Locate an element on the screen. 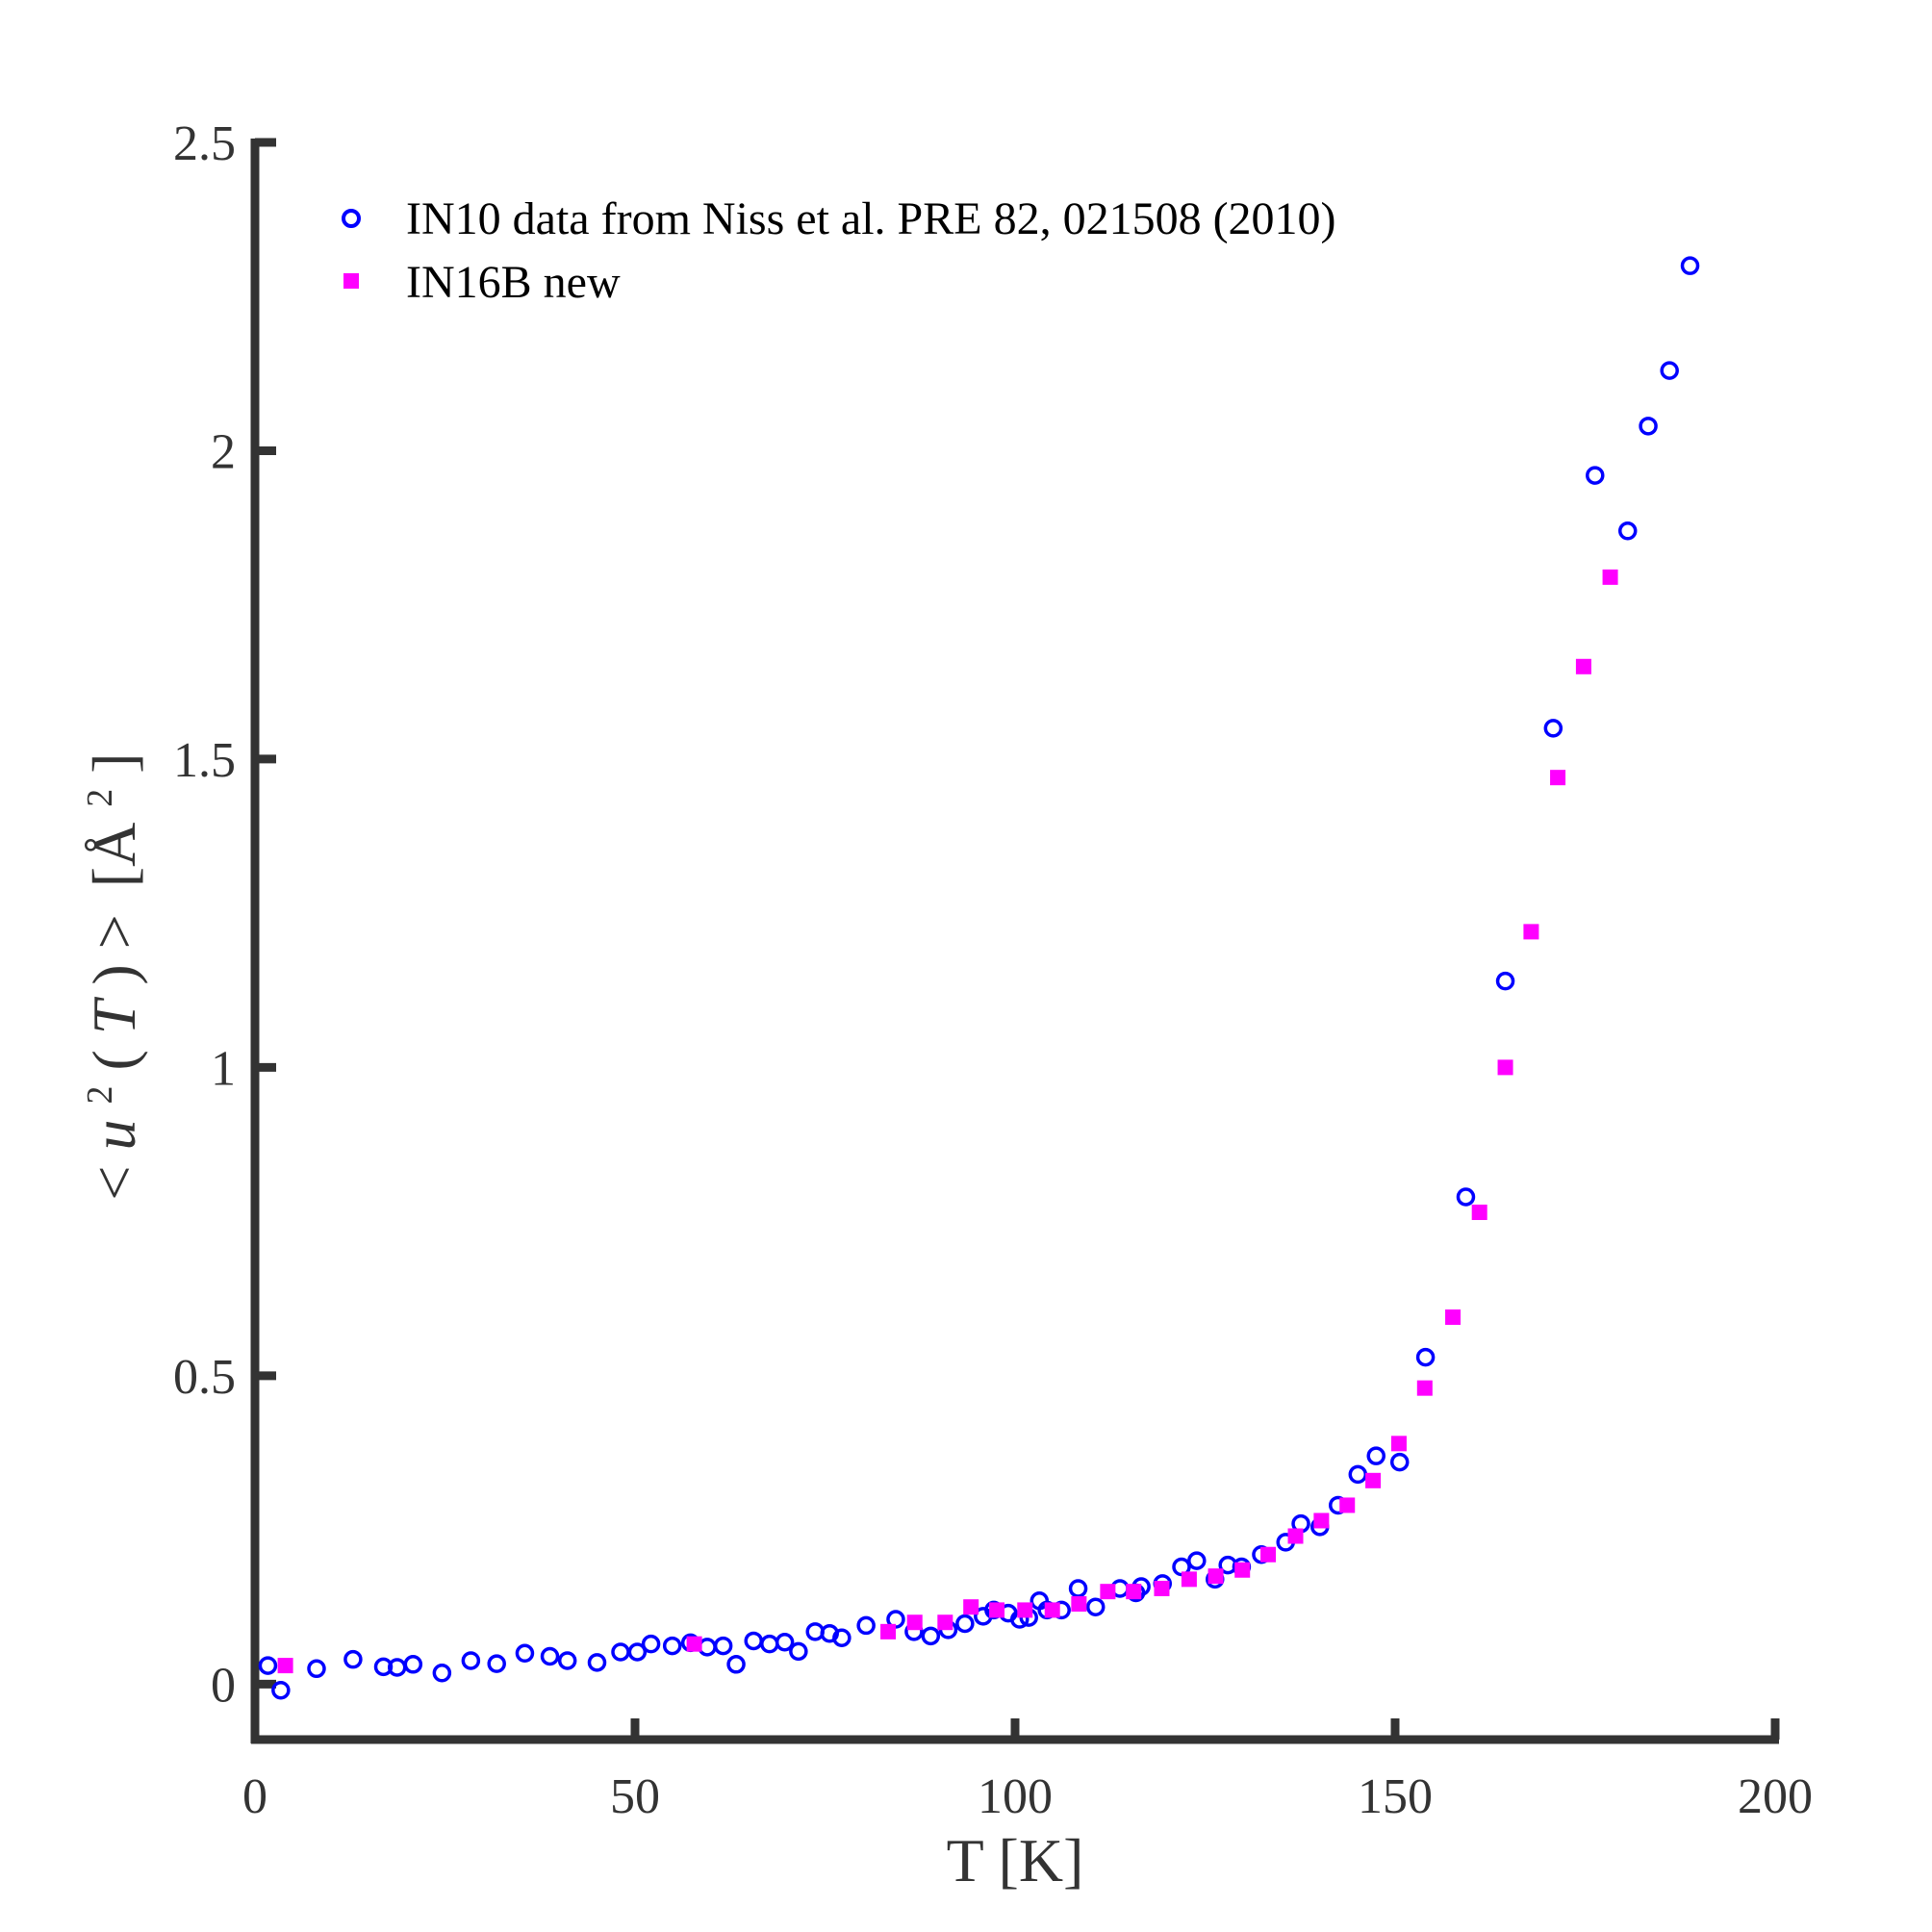 The width and height of the screenshot is (1932, 1932). ylabel-unit-open: [Å is located at coordinates (114, 855).